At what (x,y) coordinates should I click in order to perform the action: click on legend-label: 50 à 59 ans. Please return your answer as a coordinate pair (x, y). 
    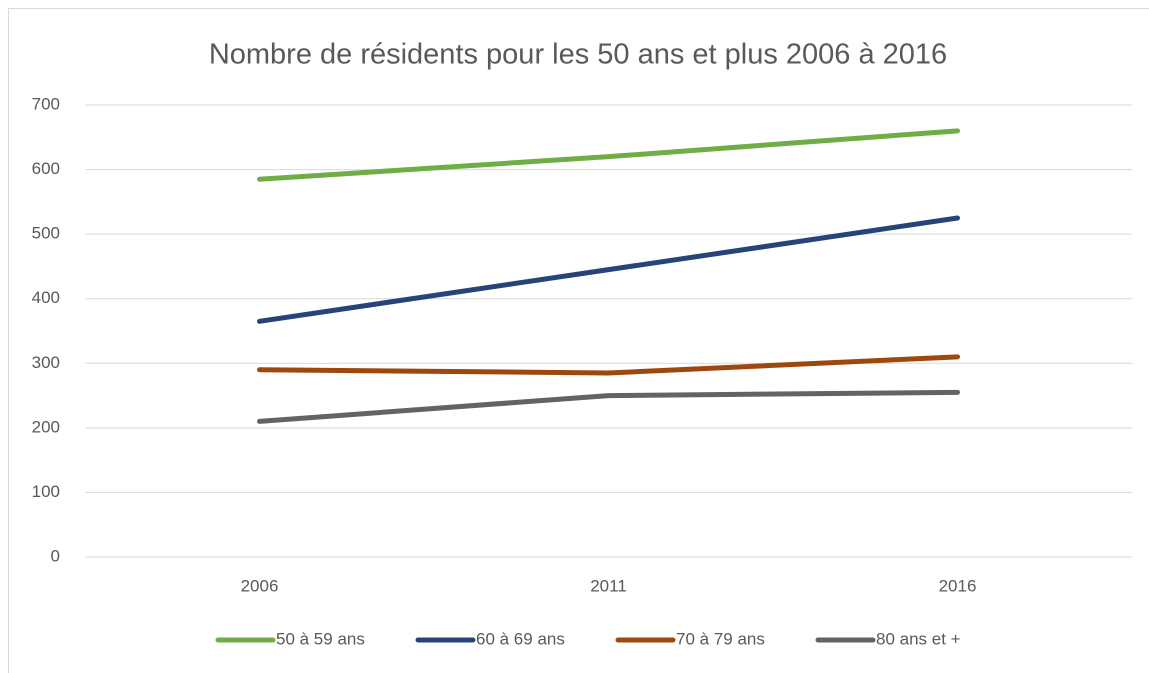
    Looking at the image, I should click on (320, 638).